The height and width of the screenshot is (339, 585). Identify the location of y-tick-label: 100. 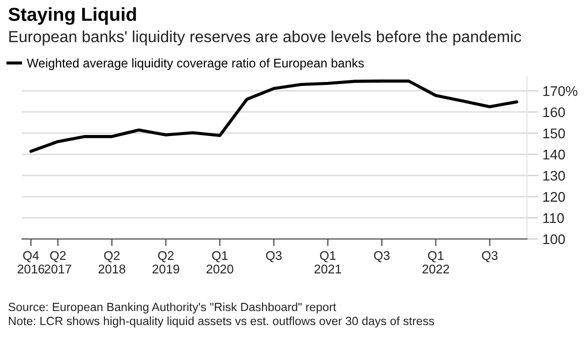
(554, 239).